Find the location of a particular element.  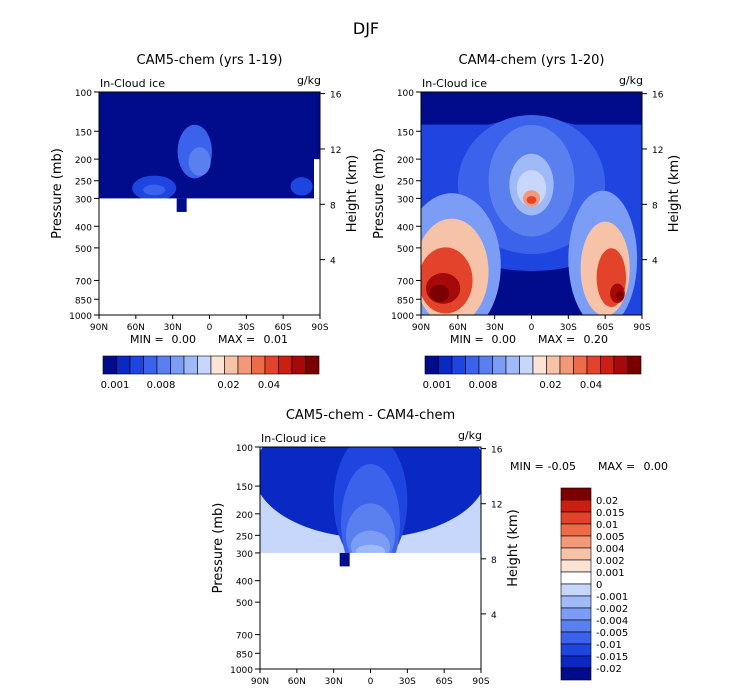

edge-mask is located at coordinates (317, 179).